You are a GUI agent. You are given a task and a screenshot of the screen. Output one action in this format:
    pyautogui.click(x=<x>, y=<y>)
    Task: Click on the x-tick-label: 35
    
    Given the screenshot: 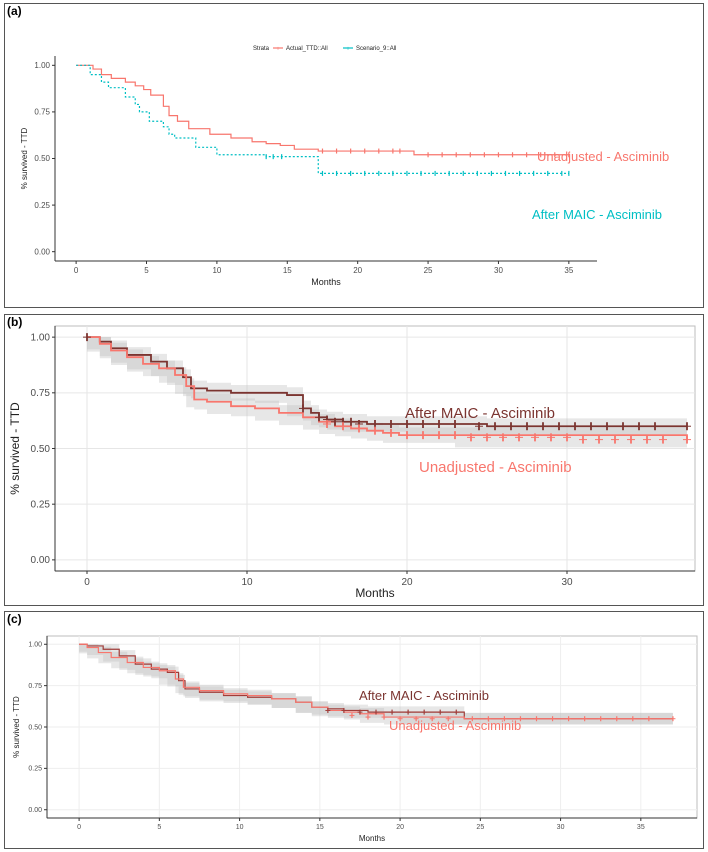 What is the action you would take?
    pyautogui.click(x=641, y=827)
    